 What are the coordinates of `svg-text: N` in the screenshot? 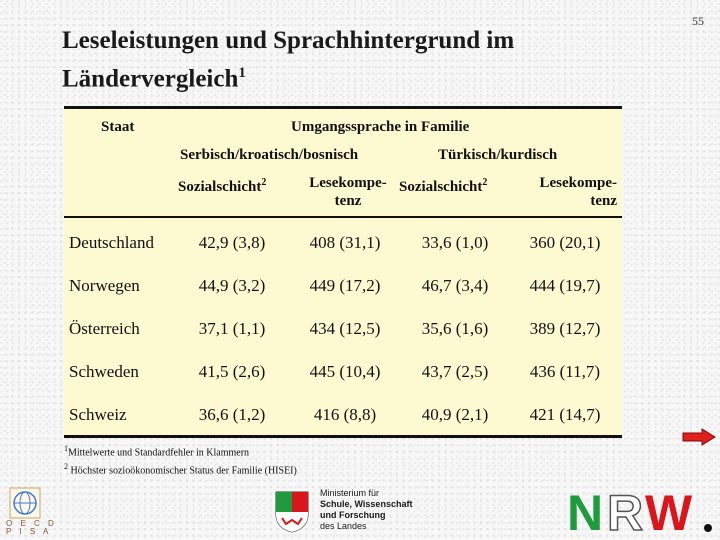 It's located at (585, 510).